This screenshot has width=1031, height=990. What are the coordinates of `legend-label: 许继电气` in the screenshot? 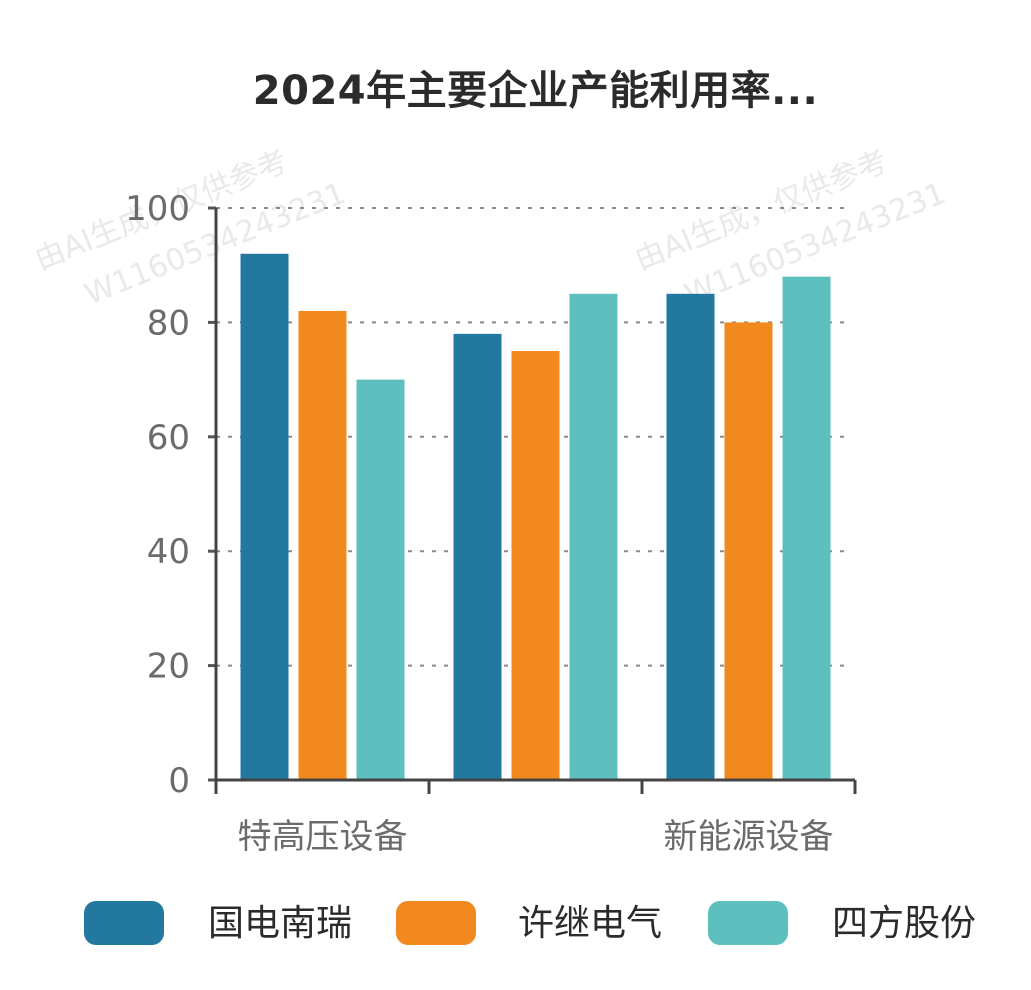 It's located at (590, 923).